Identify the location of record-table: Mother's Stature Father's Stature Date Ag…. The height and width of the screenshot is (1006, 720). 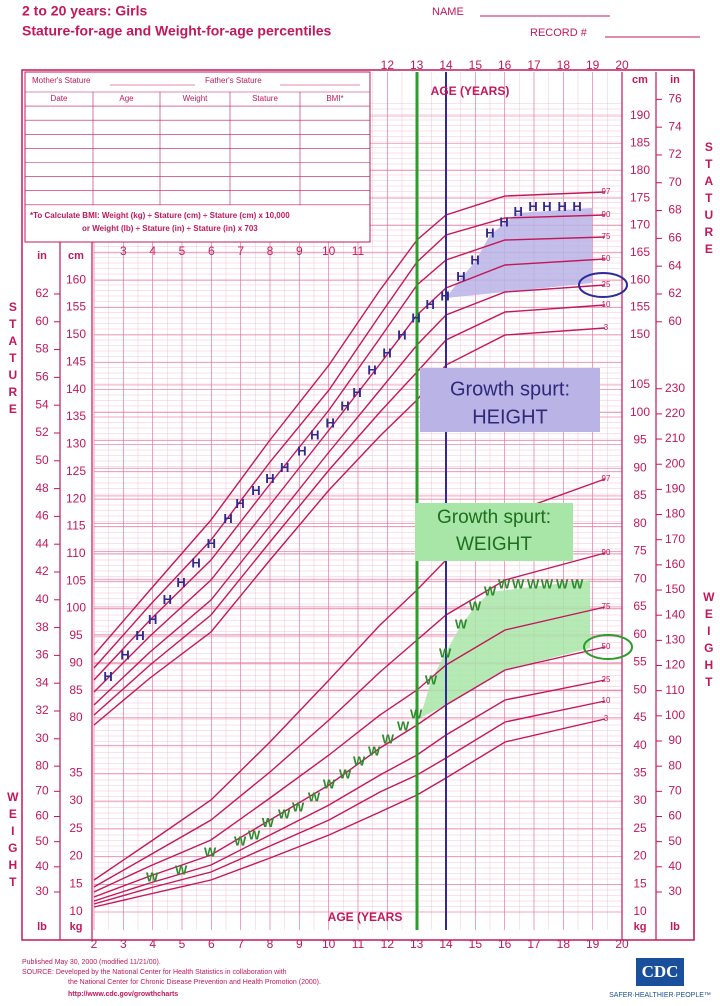
(197, 157).